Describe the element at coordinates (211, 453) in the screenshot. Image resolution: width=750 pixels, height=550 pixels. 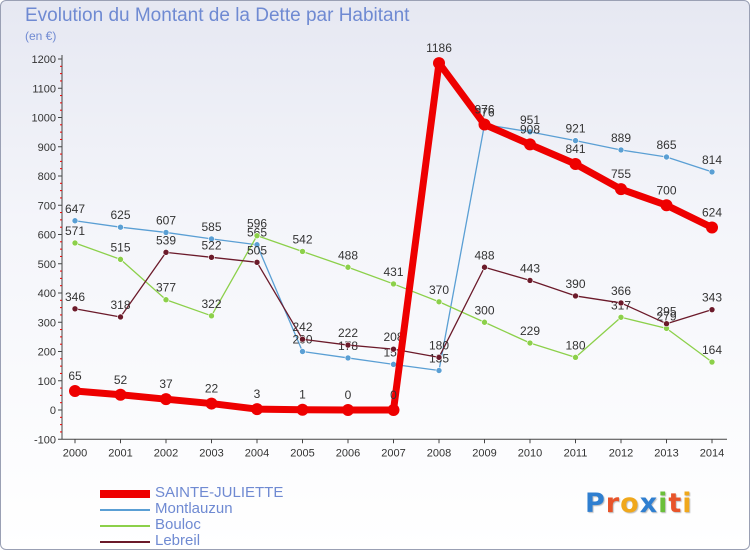
I see `x-tick-label: 2003` at that location.